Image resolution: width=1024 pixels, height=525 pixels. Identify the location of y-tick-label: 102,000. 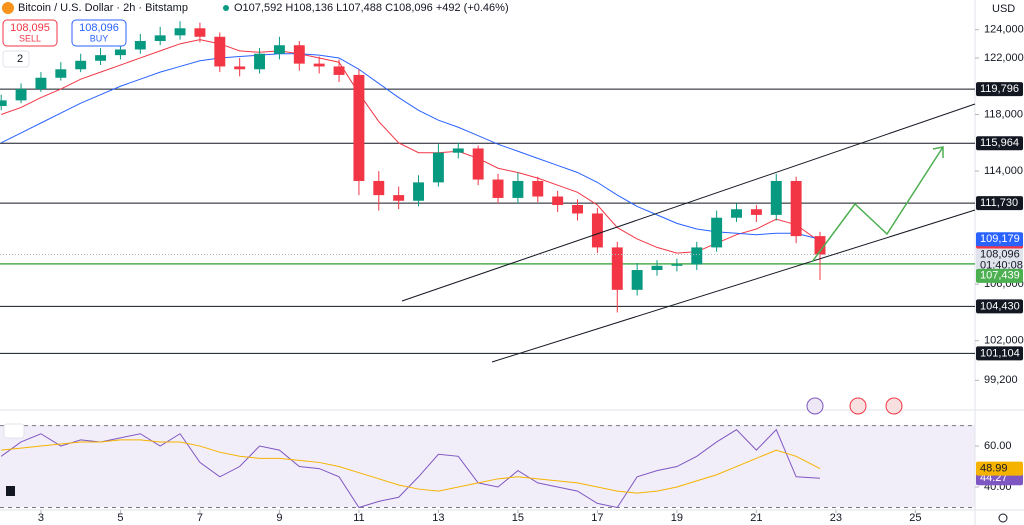
(1004, 341).